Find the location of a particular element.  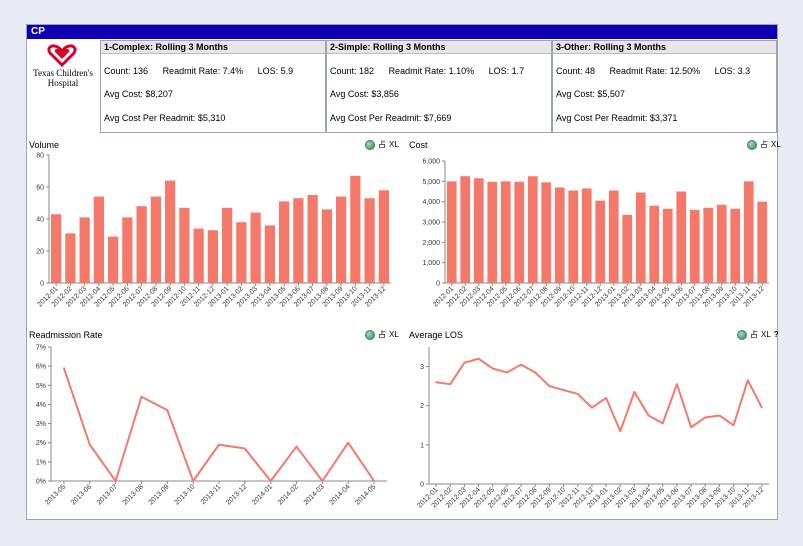

kpi-header: 3-Other: Rolling 3 Months is located at coordinates (664, 47).